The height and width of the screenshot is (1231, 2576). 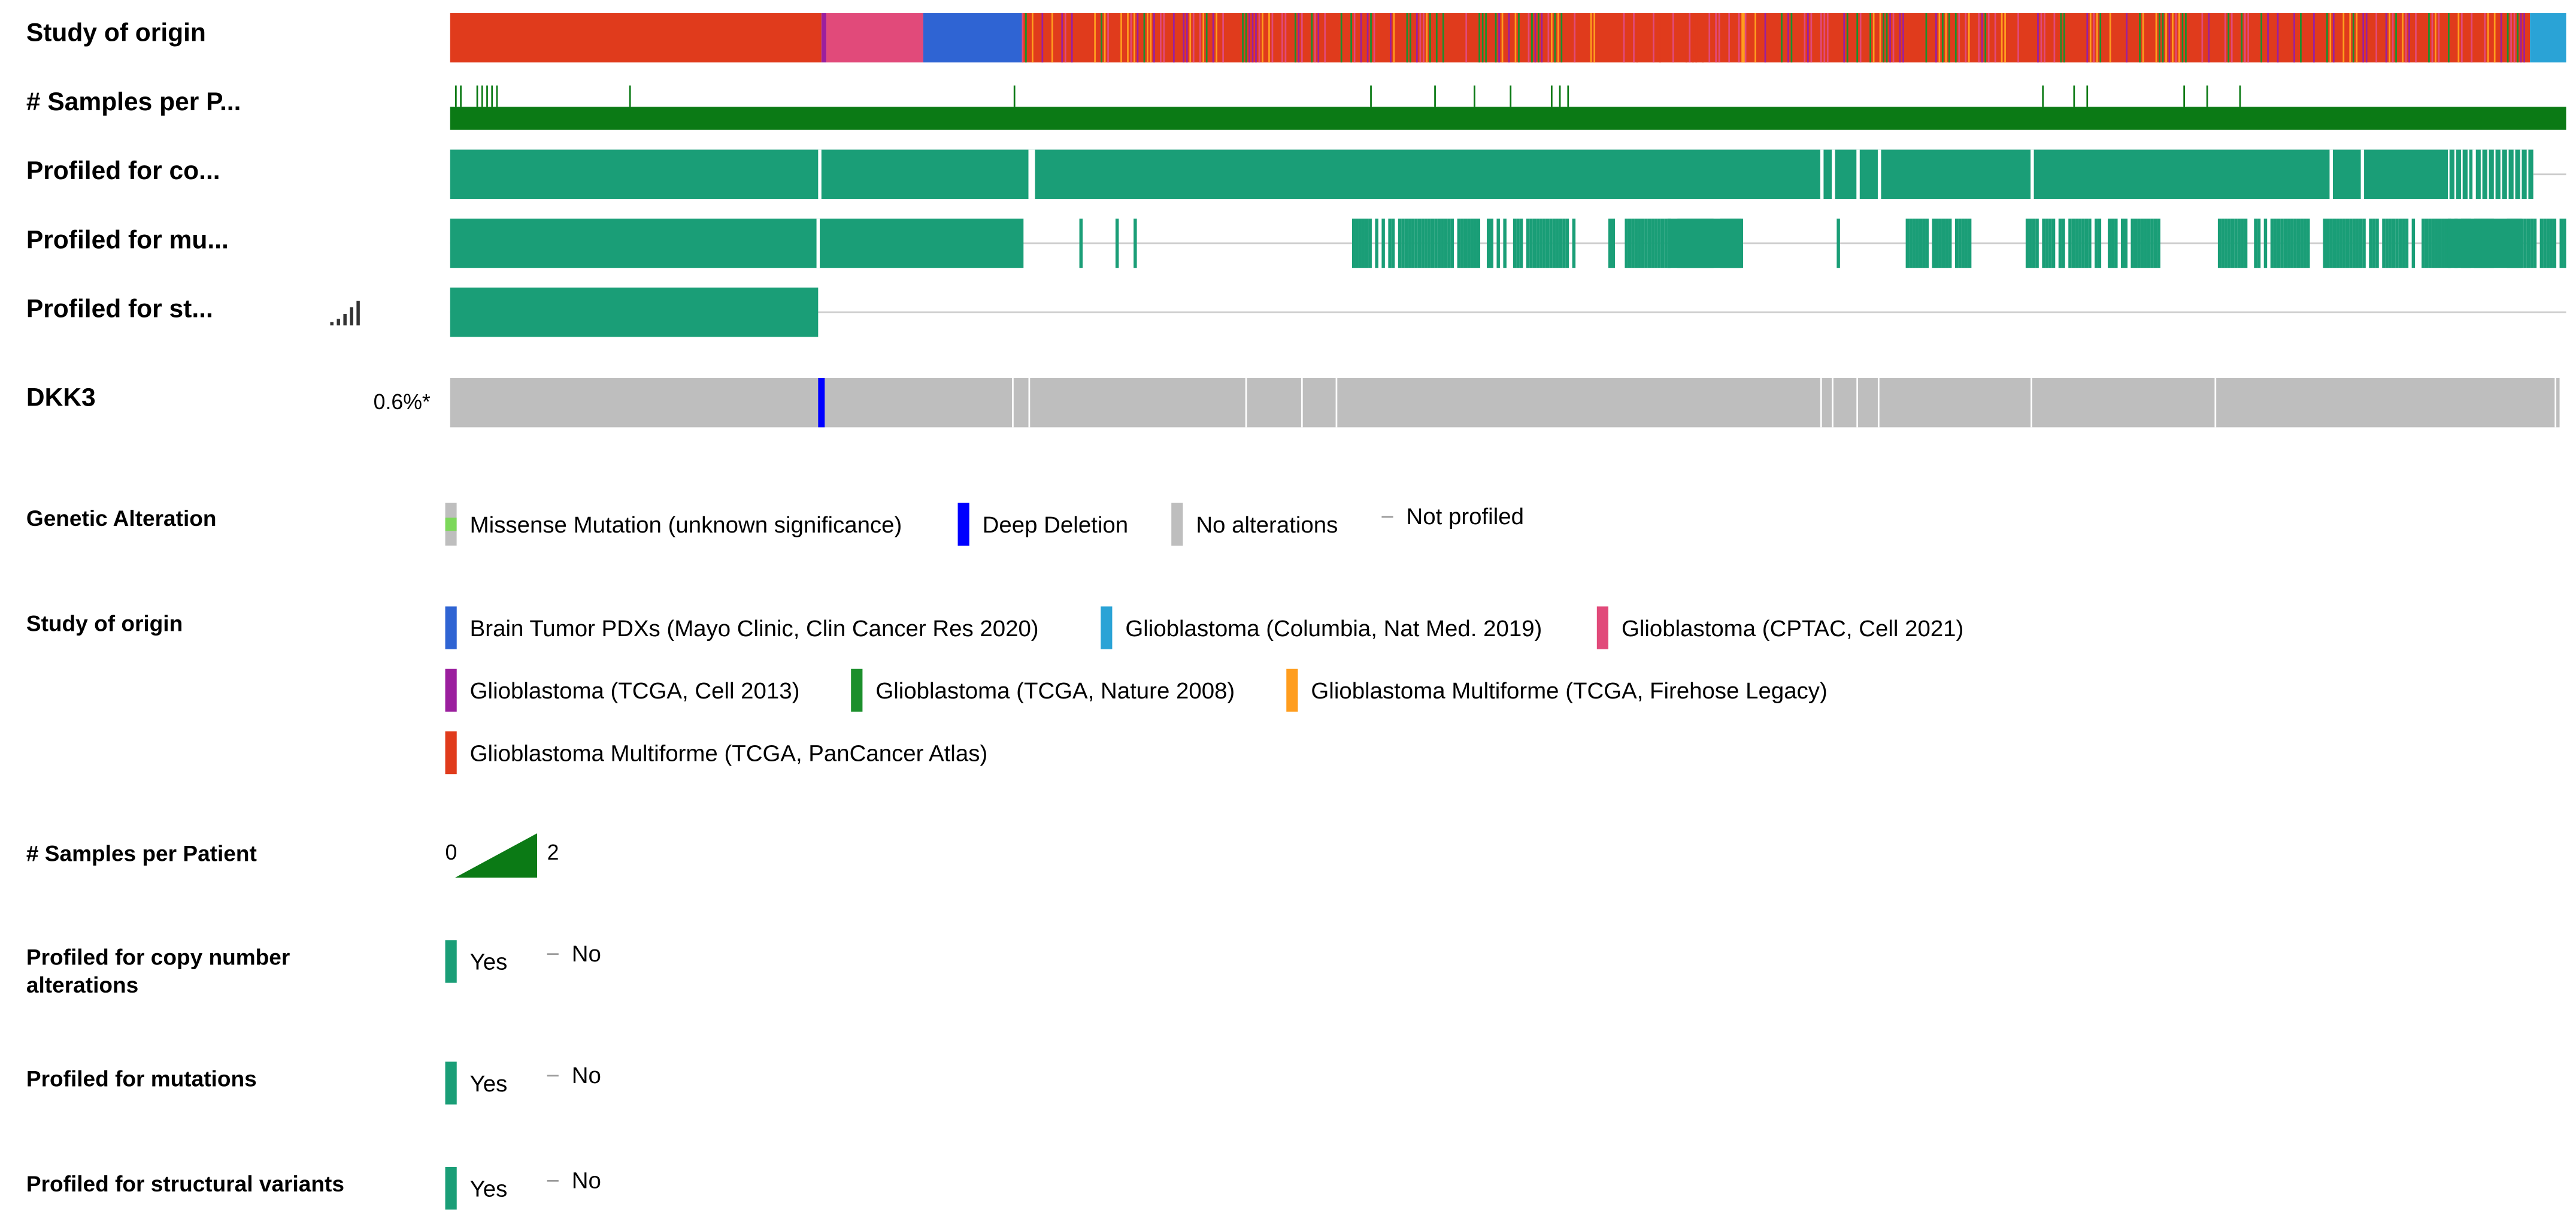 What do you see at coordinates (476, 1083) in the screenshot?
I see `legend-item-profiled-mut-yes: Yes` at bounding box center [476, 1083].